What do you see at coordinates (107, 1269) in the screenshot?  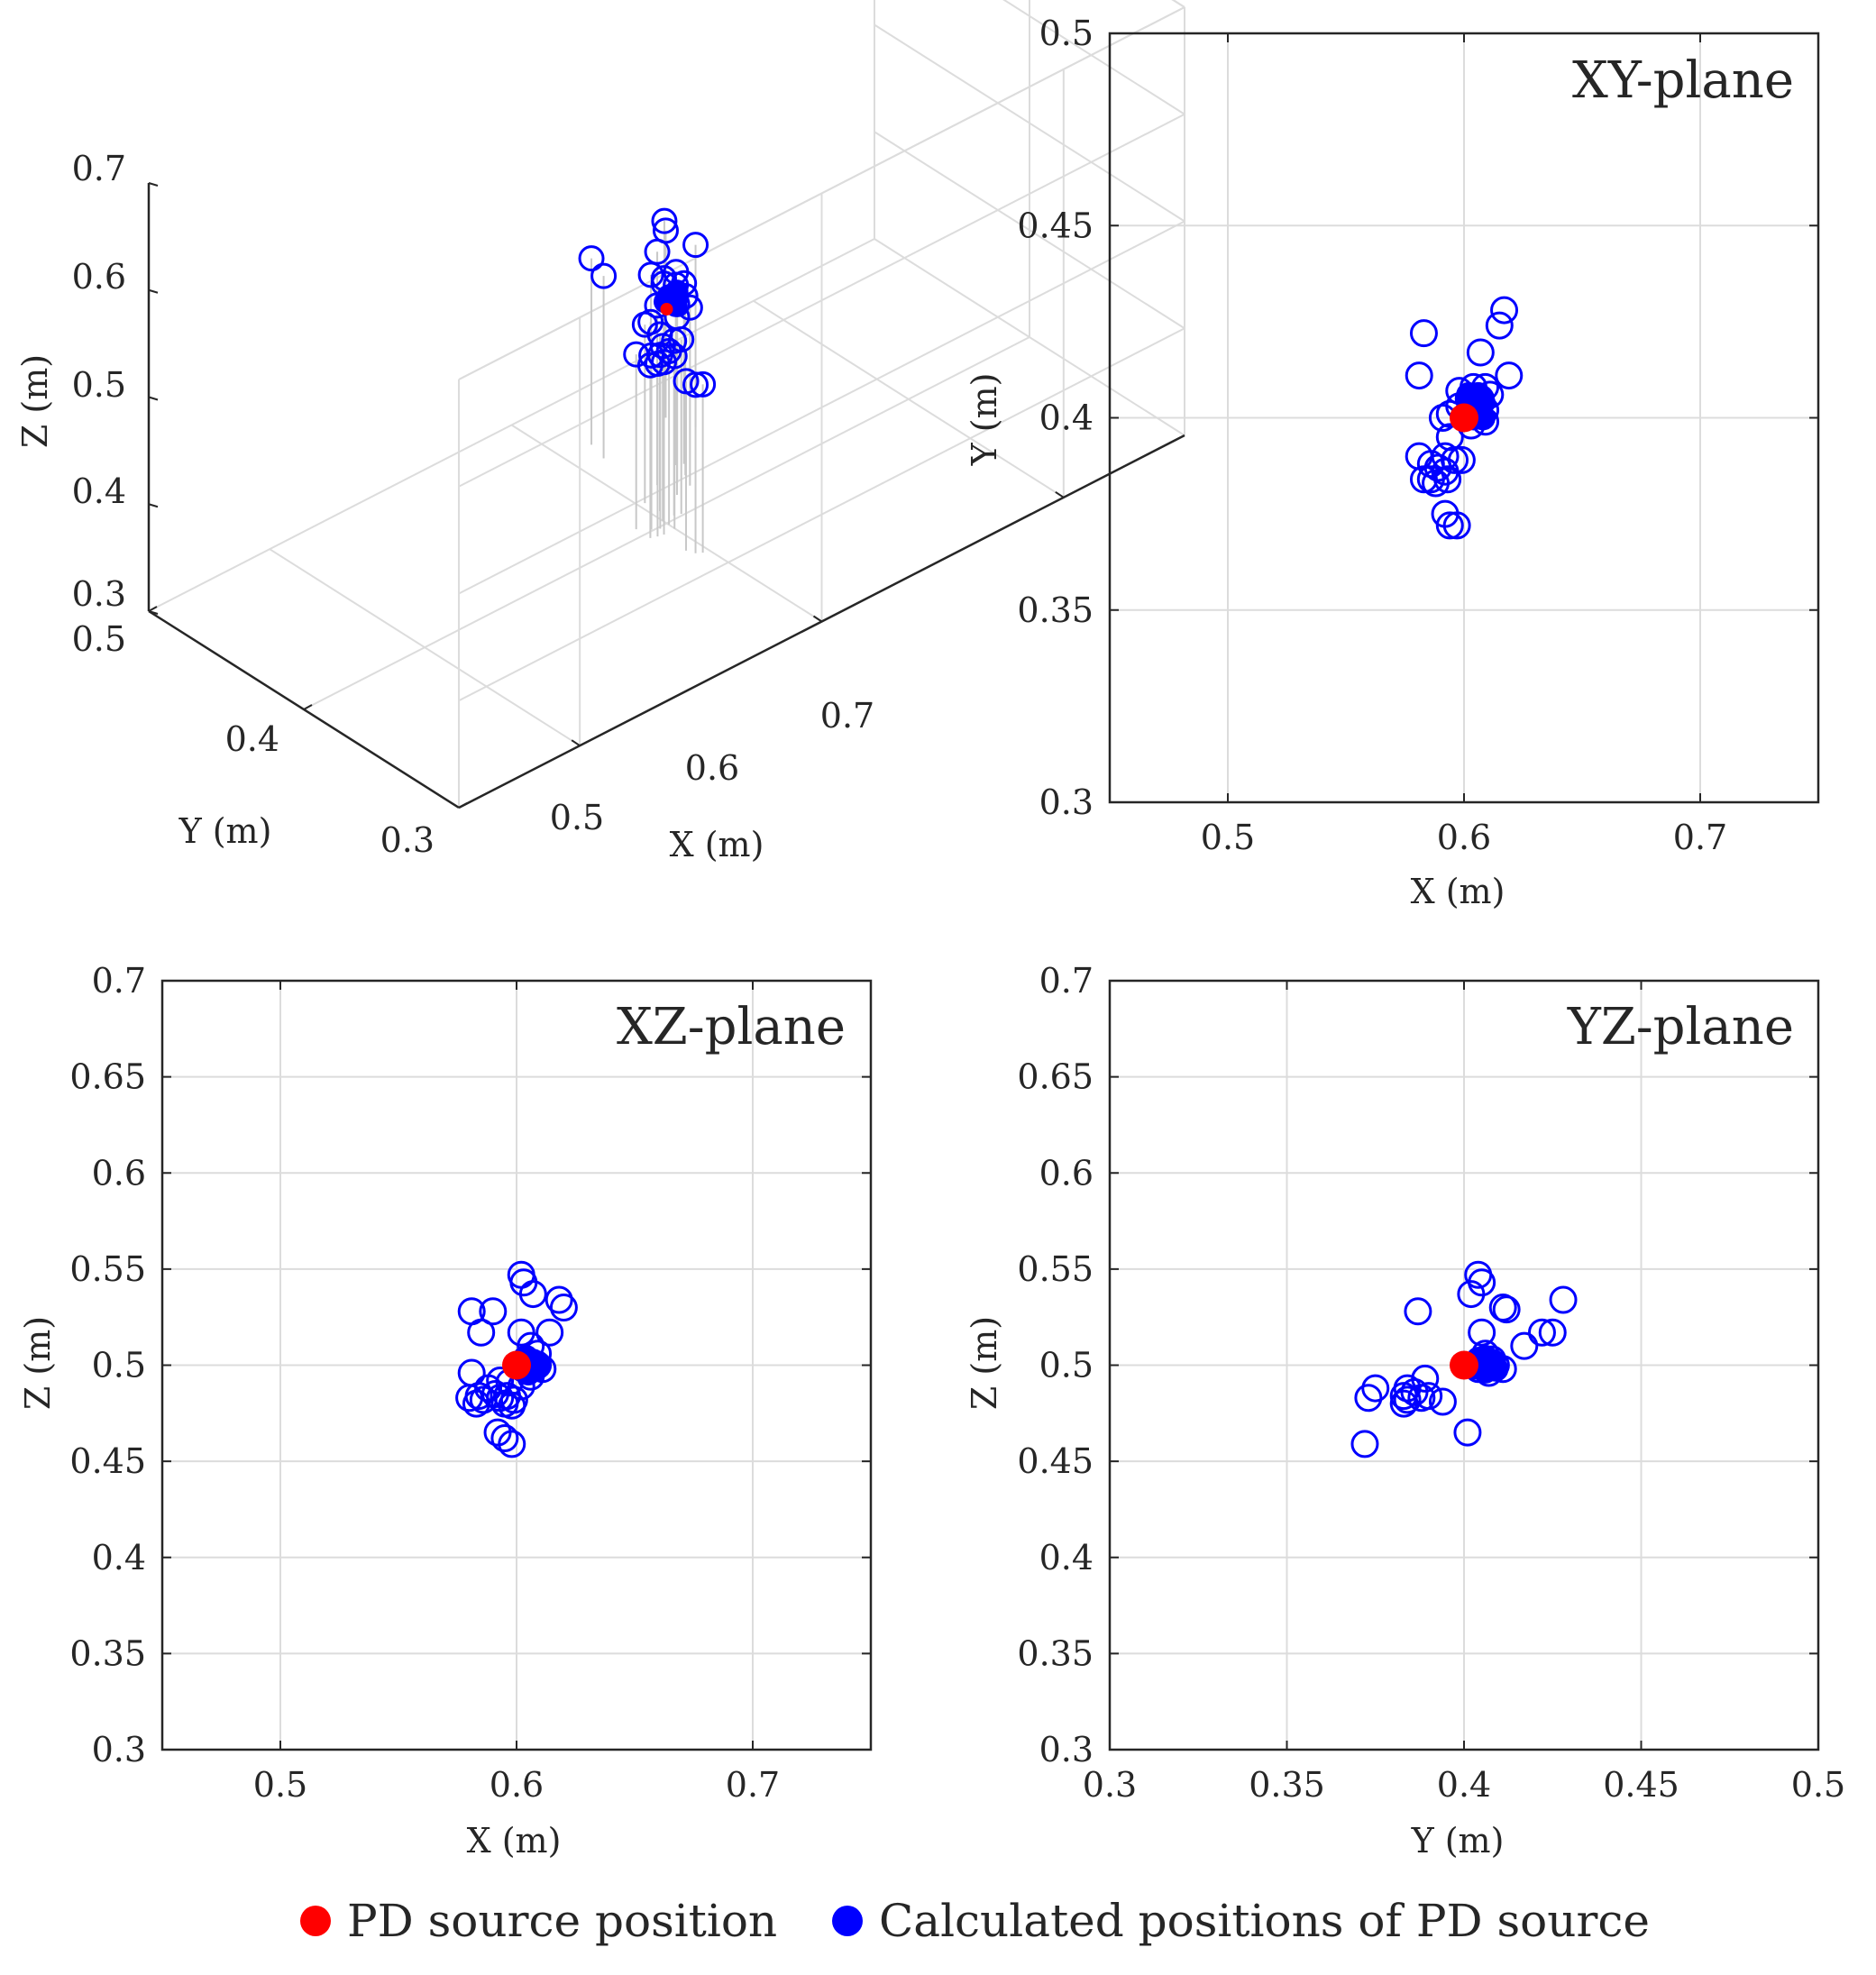 I see `y-tick-label: 0.55` at bounding box center [107, 1269].